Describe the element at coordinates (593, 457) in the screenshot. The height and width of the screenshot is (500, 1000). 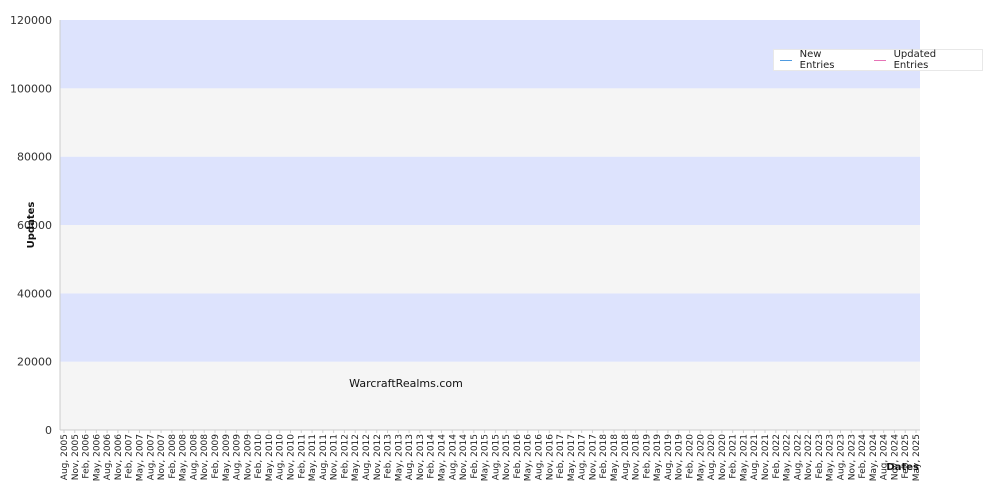
I see `x-tick-label-49: Nov, 2017` at that location.